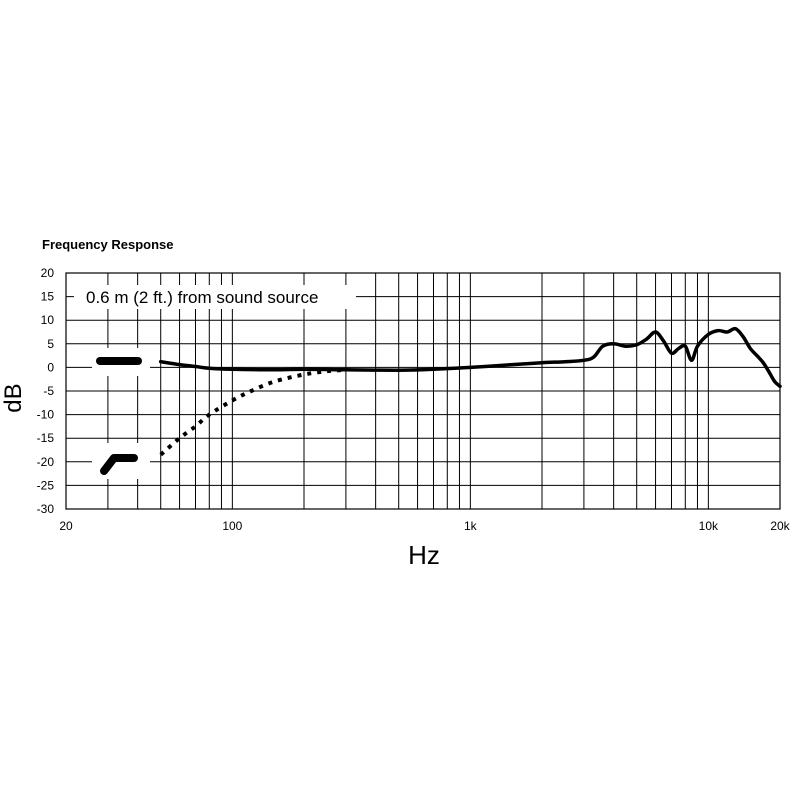 The height and width of the screenshot is (800, 800). What do you see at coordinates (46, 438) in the screenshot?
I see `y-tick-label: -15` at bounding box center [46, 438].